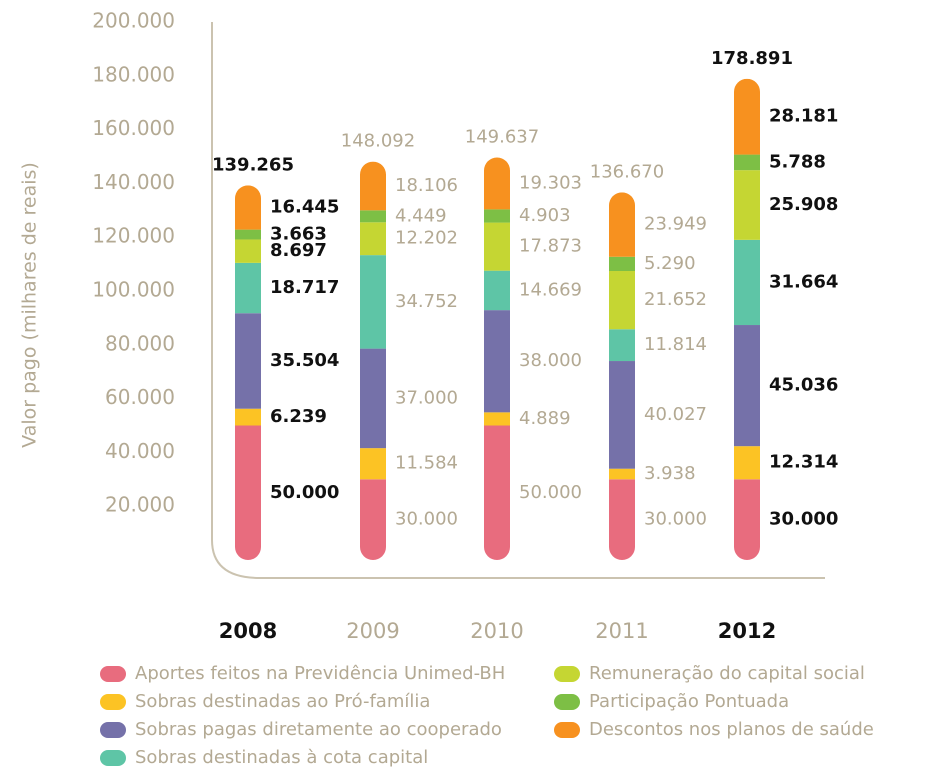 The image size is (937, 777). I want to click on total-label: 136.670, so click(627, 171).